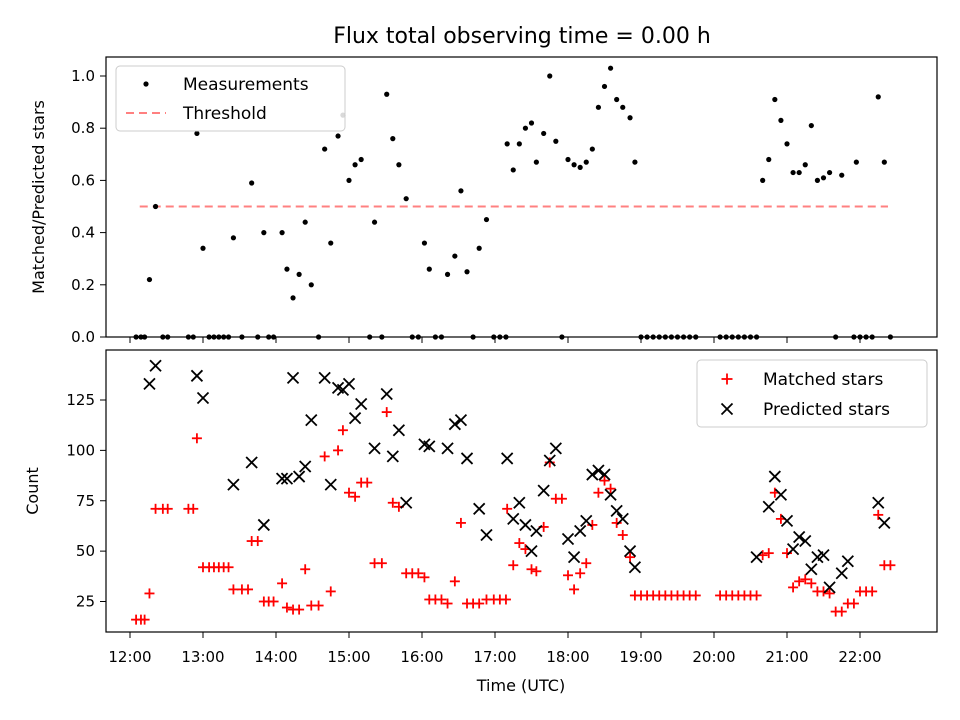 The image size is (960, 720). I want to click on bottom-legend: Matched stars Predicted stars, so click(812, 393).